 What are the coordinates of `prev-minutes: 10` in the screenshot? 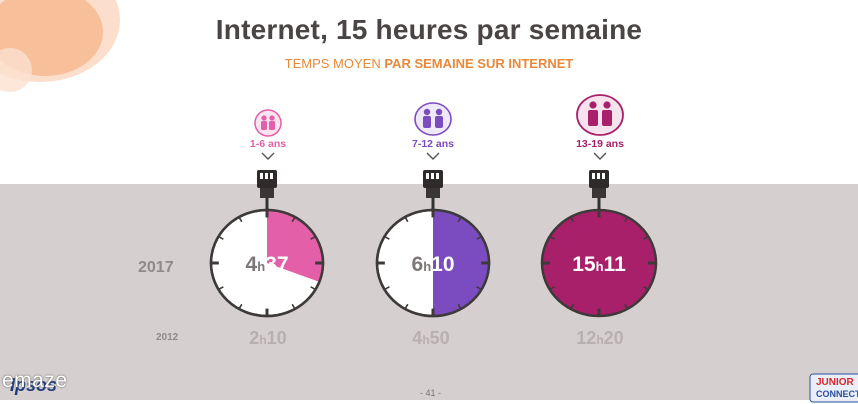 It's located at (276, 338).